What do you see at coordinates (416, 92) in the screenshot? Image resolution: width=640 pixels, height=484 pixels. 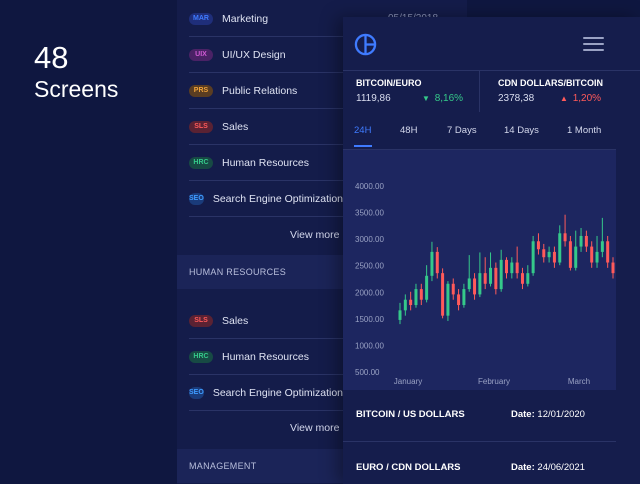 I see `ticker-bitcoin-euro: BITCOIN/EURO 1119,86 ▼ 8,16%` at bounding box center [416, 92].